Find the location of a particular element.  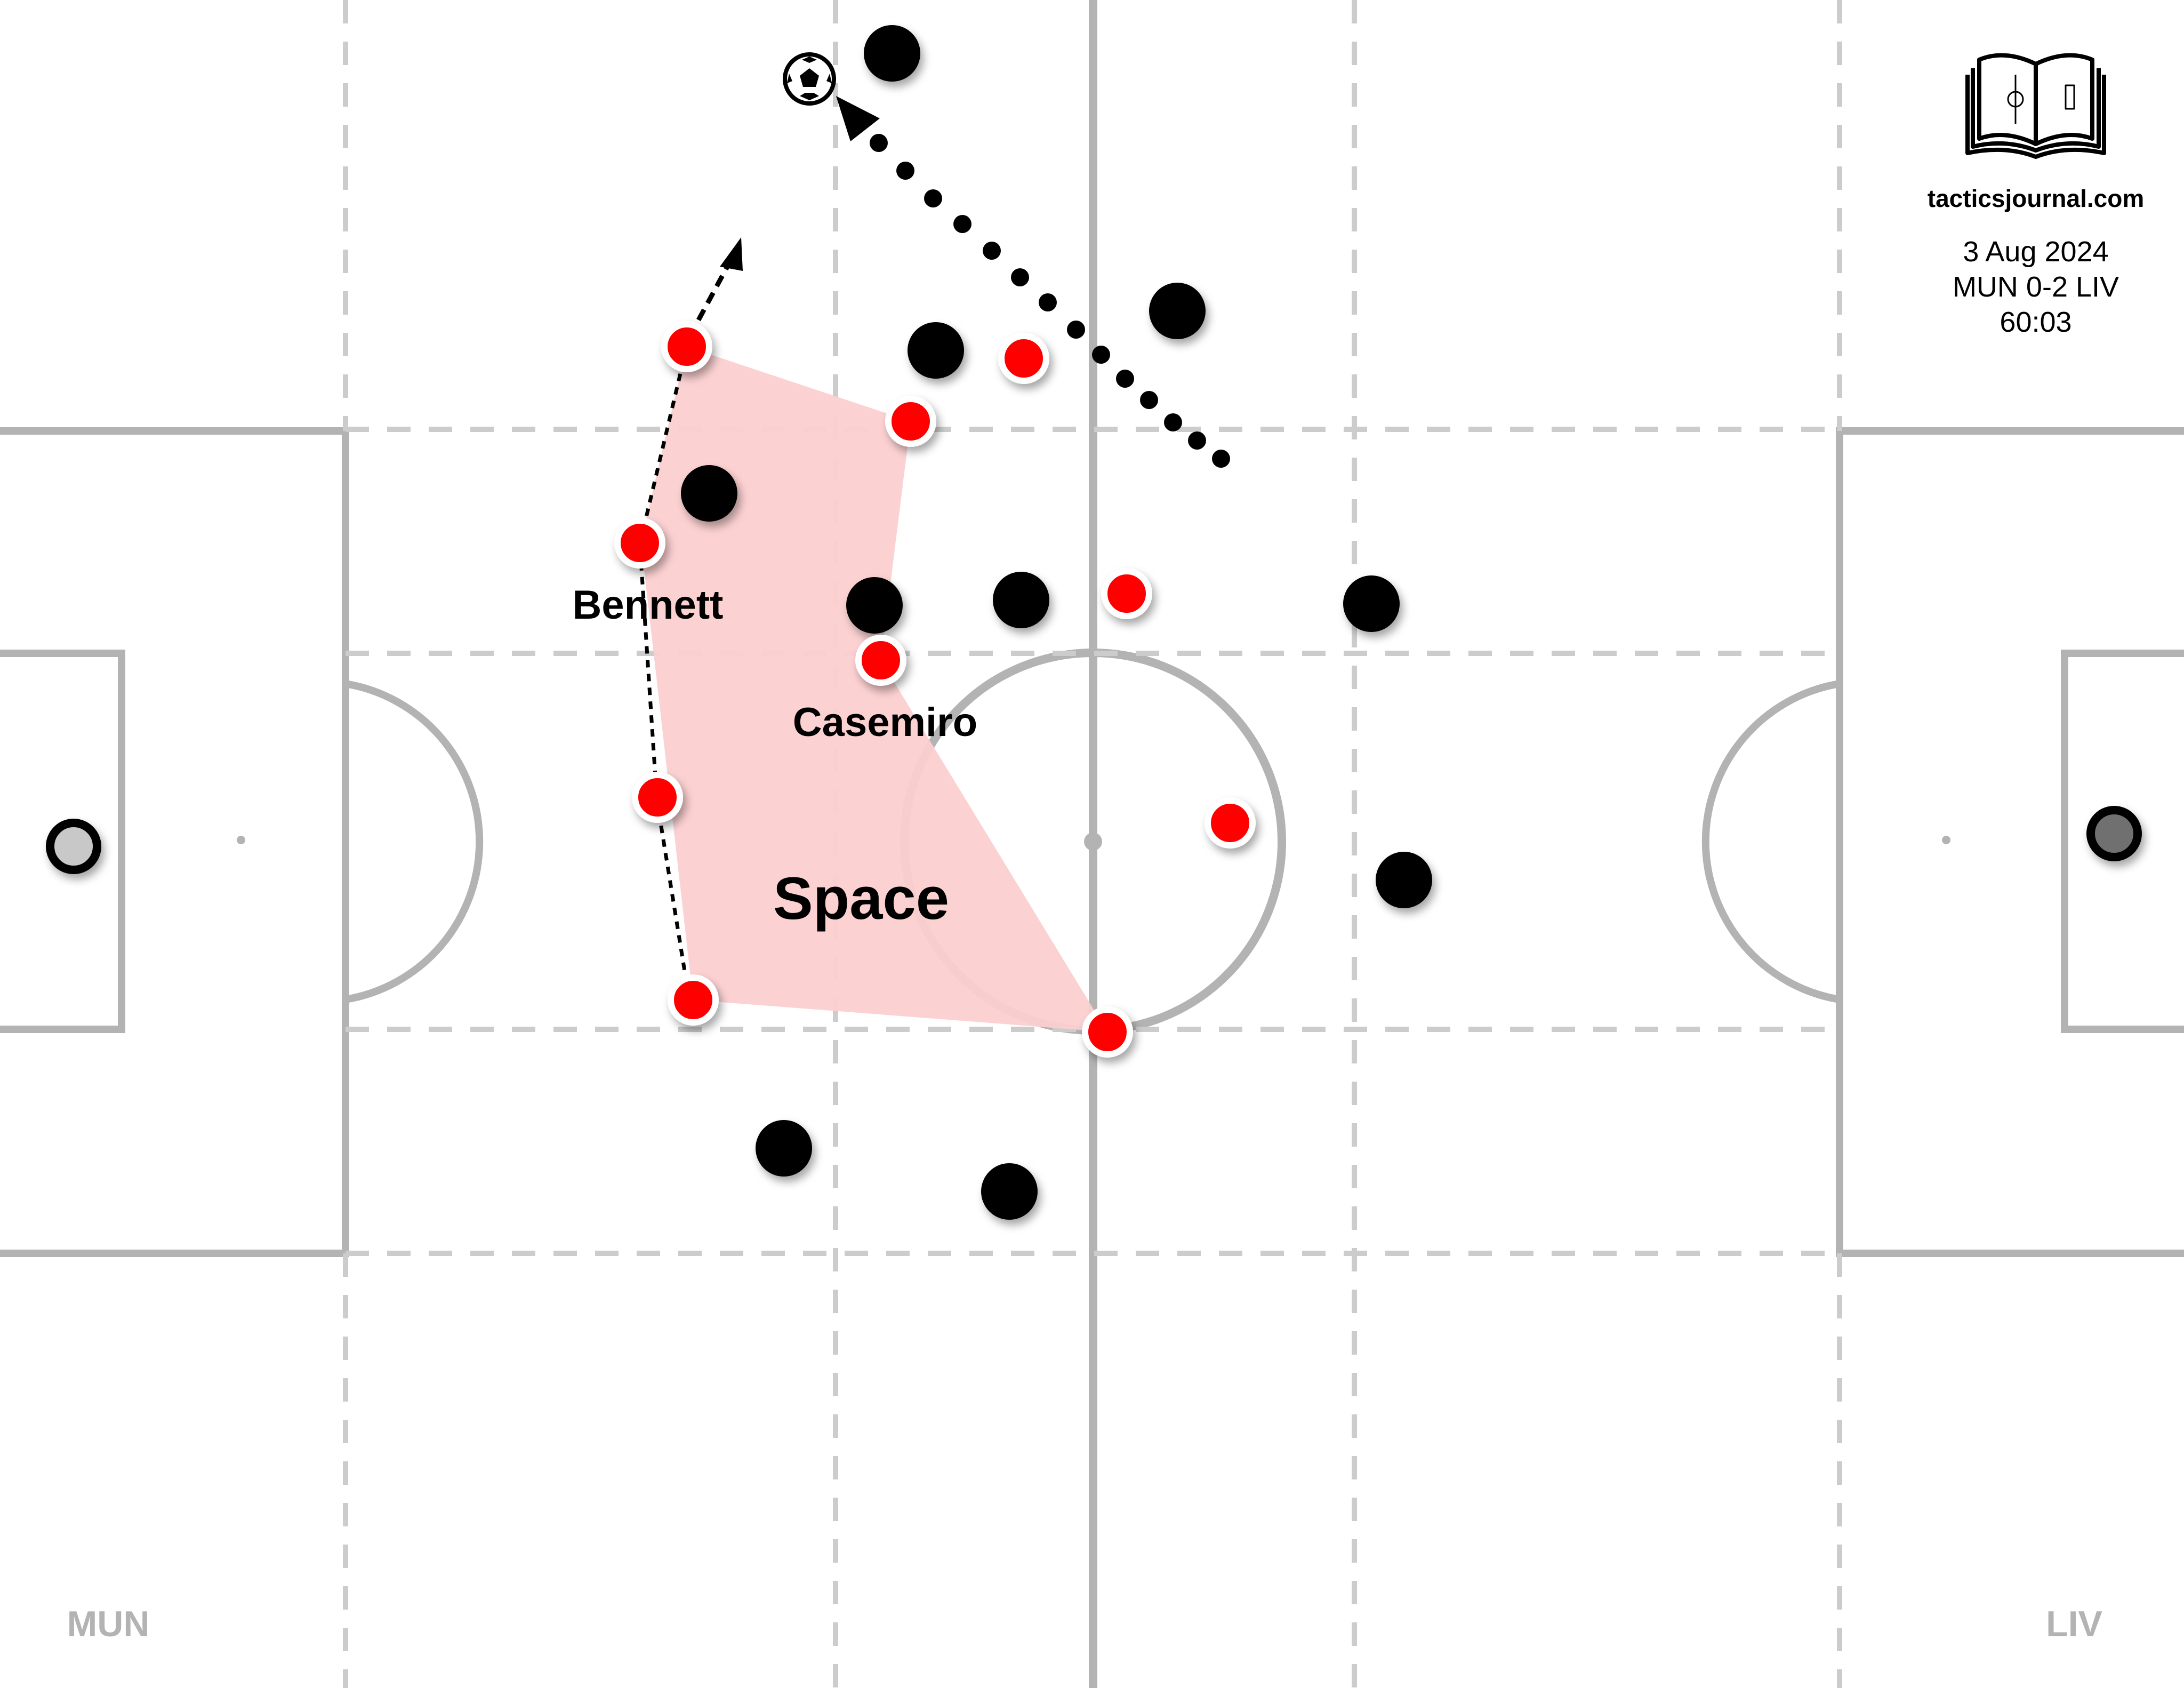

center-spot is located at coordinates (1093, 842).